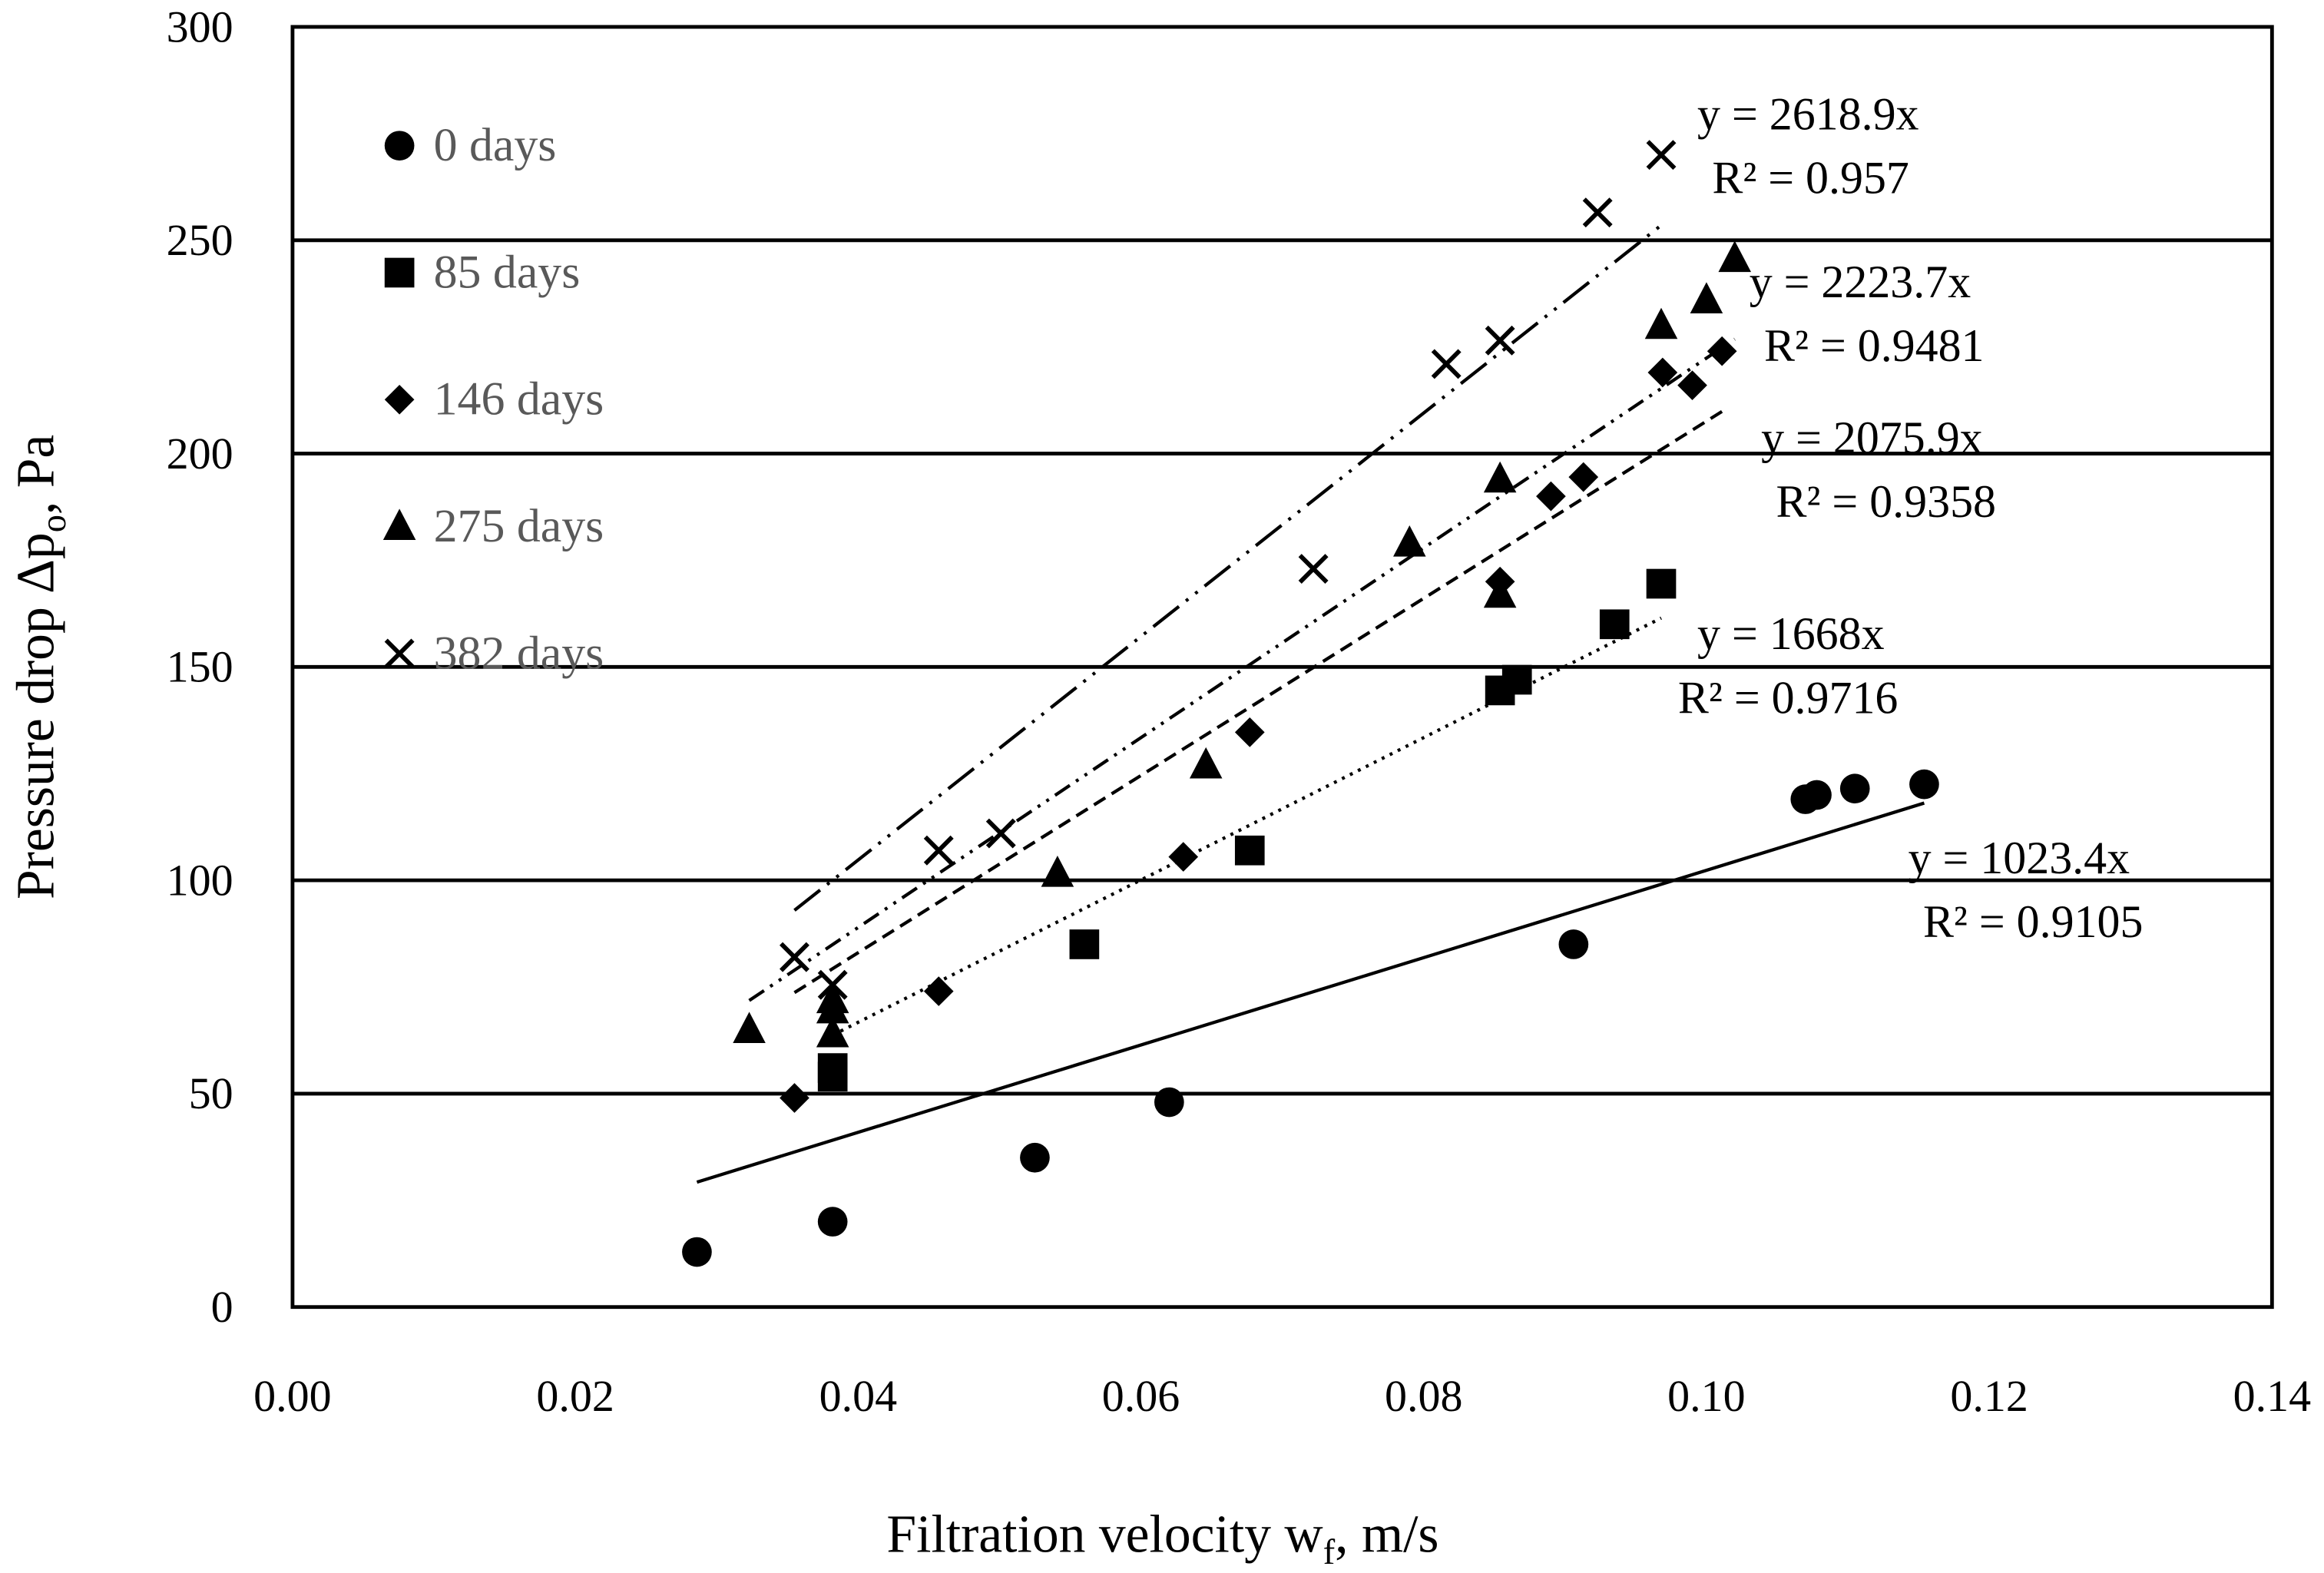  What do you see at coordinates (400, 146) in the screenshot?
I see `legend-marker-circle` at bounding box center [400, 146].